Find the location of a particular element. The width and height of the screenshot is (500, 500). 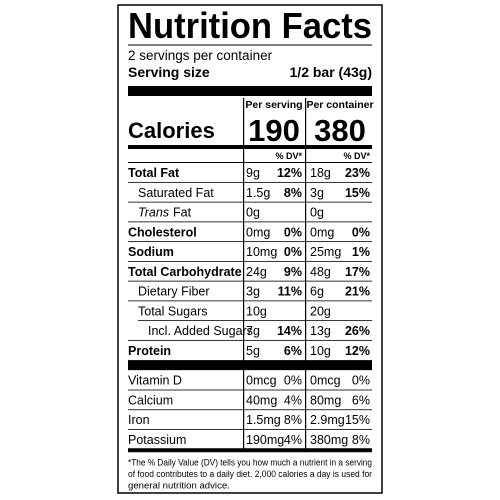

daily-value: 17% is located at coordinates (357, 272).